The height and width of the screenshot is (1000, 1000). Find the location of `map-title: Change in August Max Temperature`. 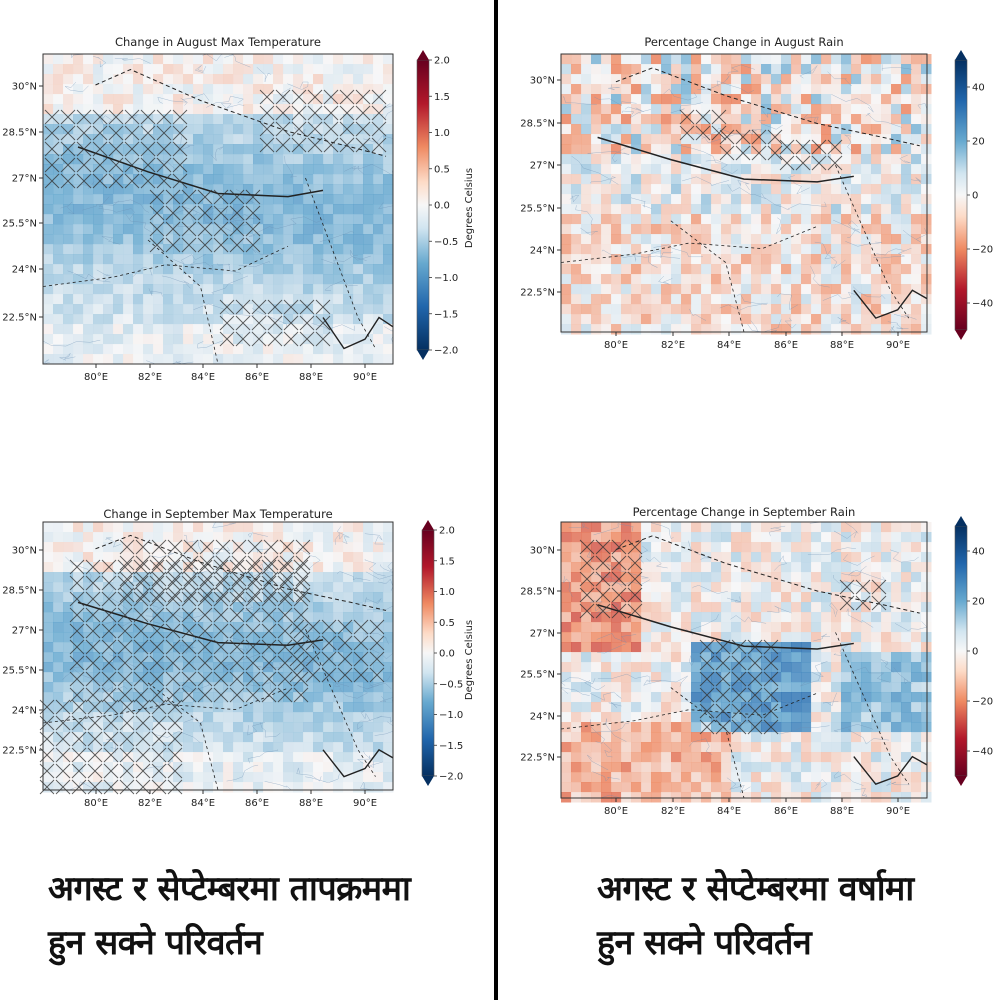

map-title: Change in August Max Temperature is located at coordinates (218, 42).